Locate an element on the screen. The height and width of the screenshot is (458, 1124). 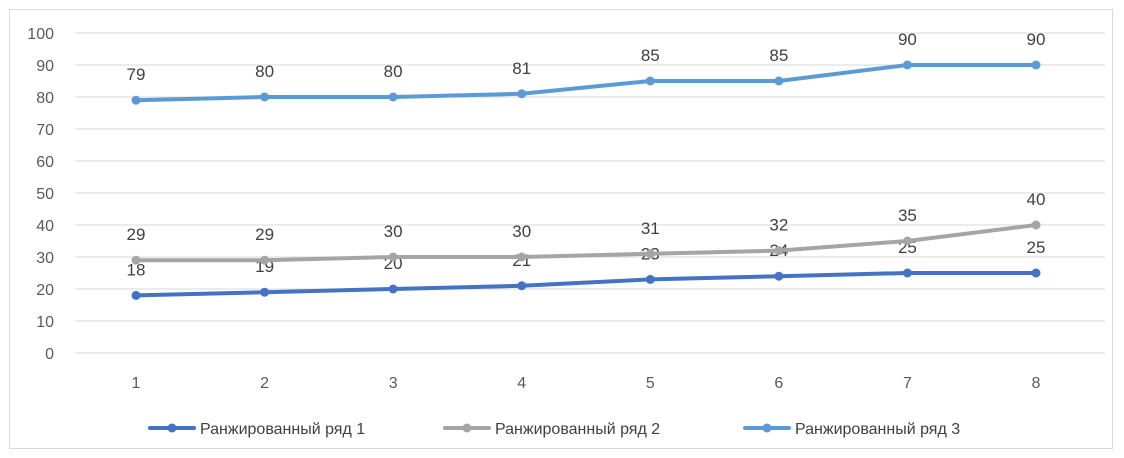
y-tick-label: 30 is located at coordinates (45, 258).